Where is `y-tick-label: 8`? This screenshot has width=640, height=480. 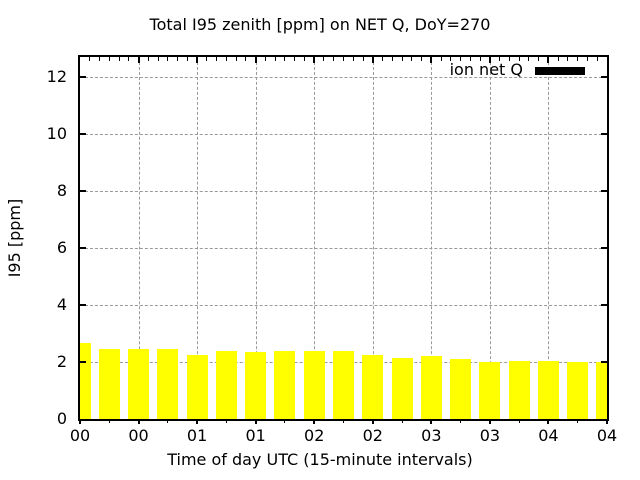
y-tick-label: 8 is located at coordinates (61, 190).